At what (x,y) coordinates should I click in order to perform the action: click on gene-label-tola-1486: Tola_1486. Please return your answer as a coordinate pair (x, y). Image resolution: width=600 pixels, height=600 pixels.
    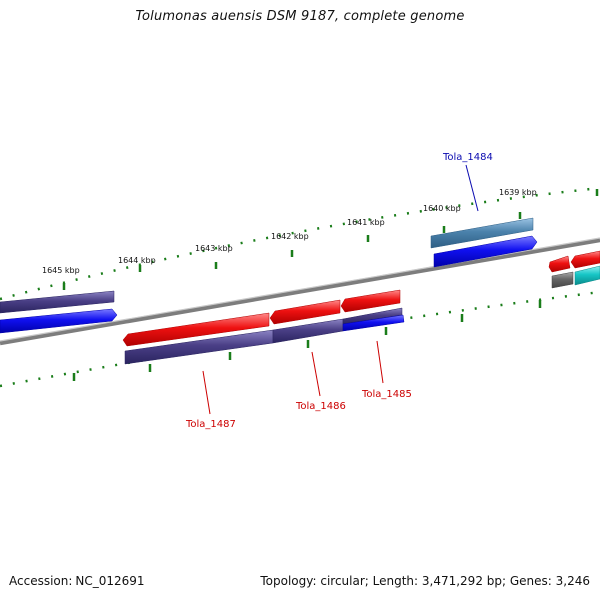
    Looking at the image, I should click on (320, 381).